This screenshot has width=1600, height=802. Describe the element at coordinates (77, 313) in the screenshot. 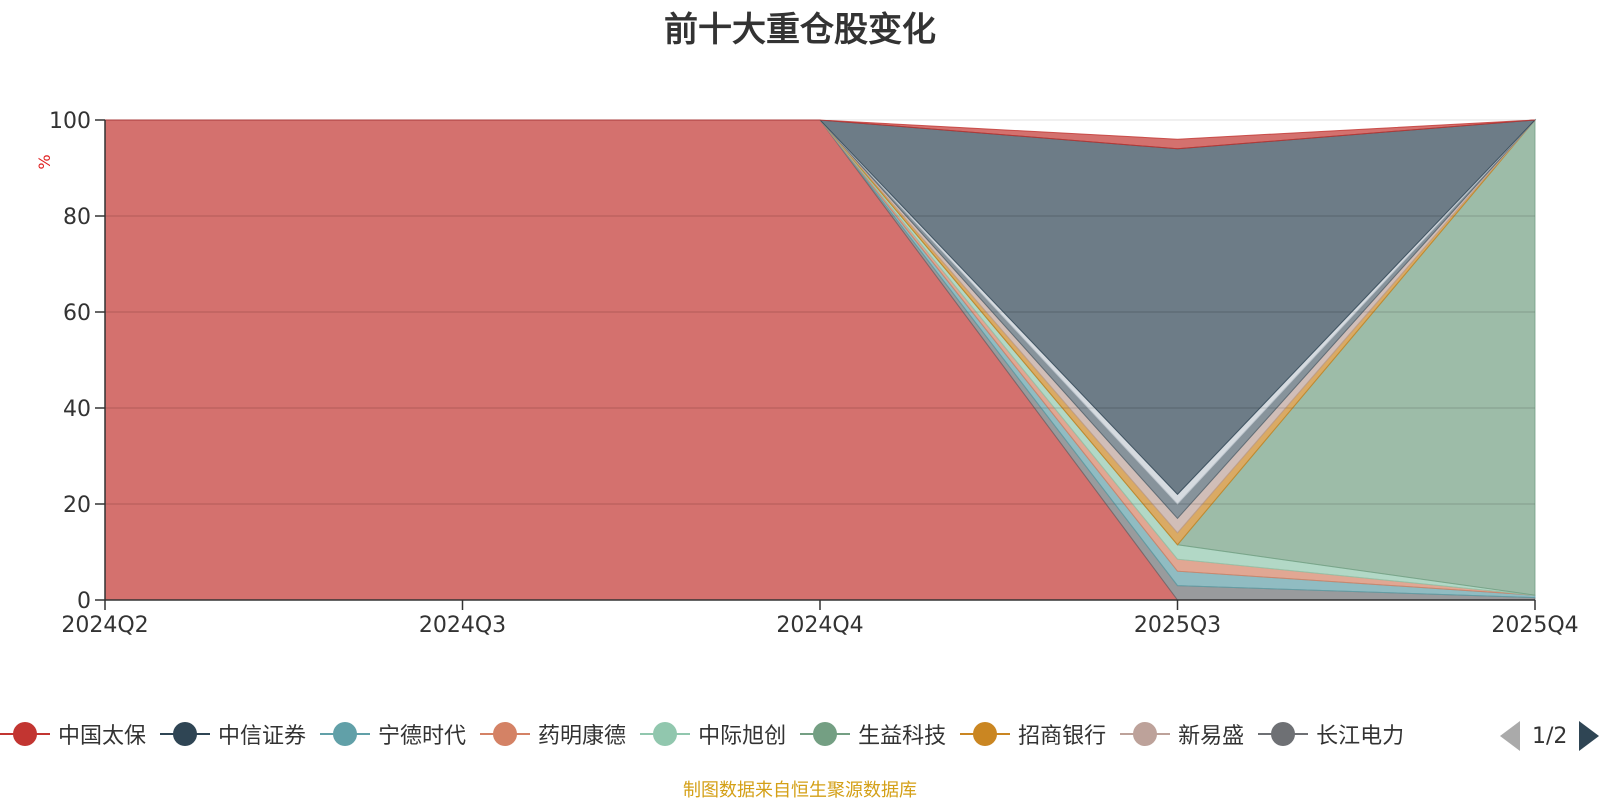

I see `y-tick-label: 60` at that location.